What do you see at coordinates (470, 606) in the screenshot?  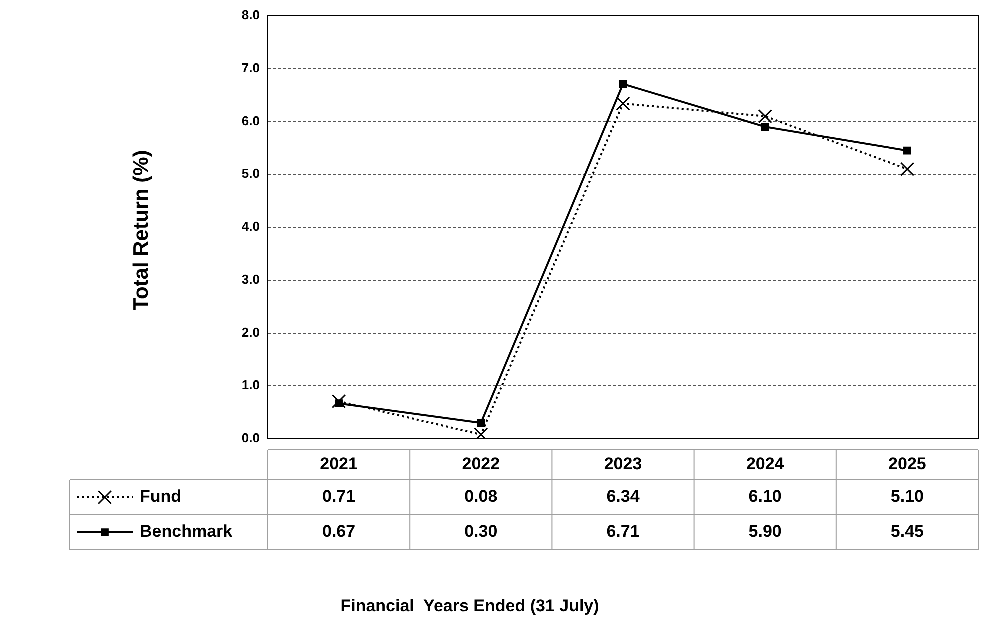 I see `text: Financial Years Ended (31 July)` at bounding box center [470, 606].